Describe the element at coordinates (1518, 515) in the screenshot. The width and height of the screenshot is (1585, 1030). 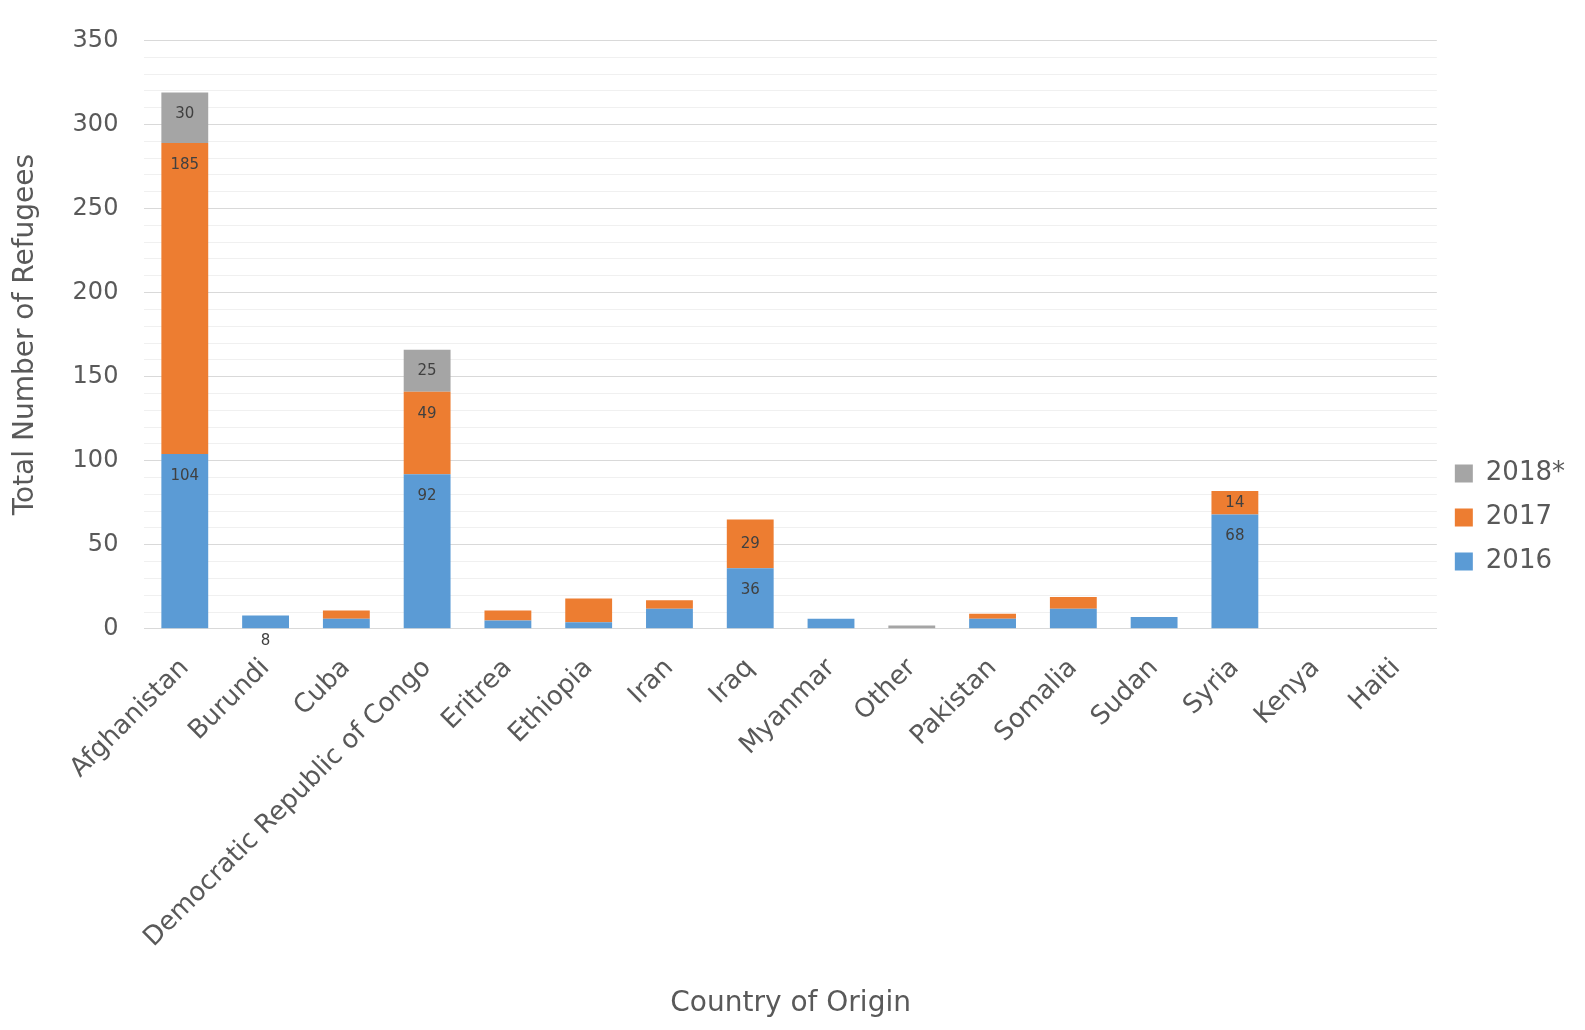
I see `legend-label: 2017` at that location.